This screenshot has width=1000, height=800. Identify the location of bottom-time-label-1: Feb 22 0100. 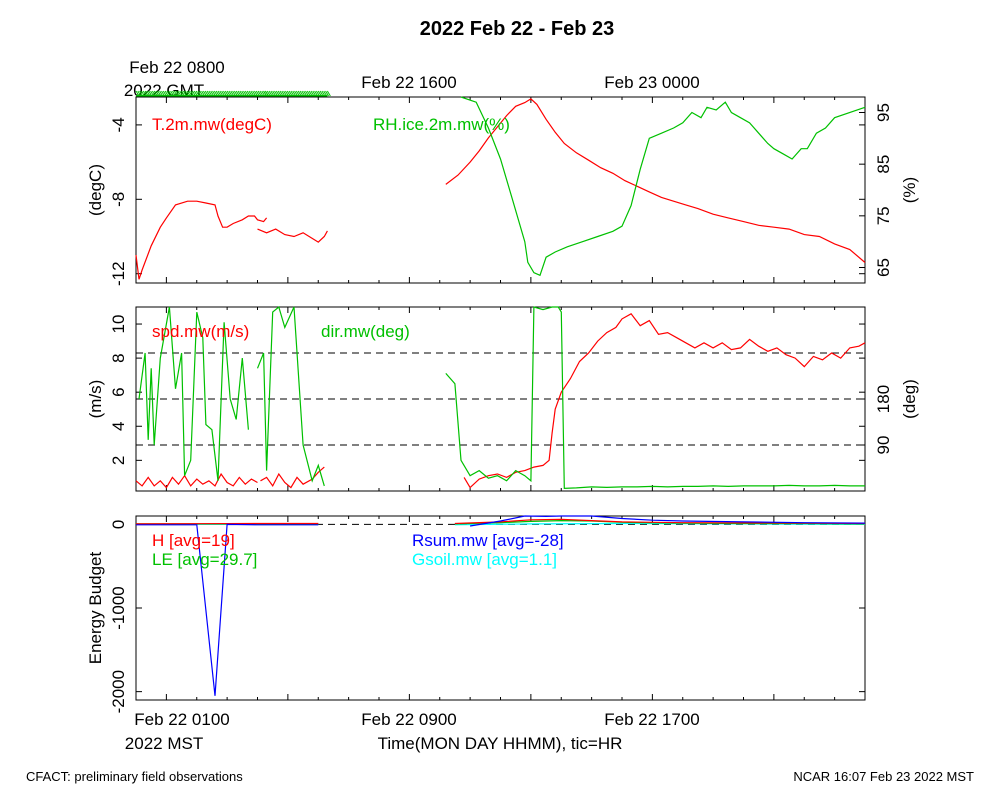
(181, 719).